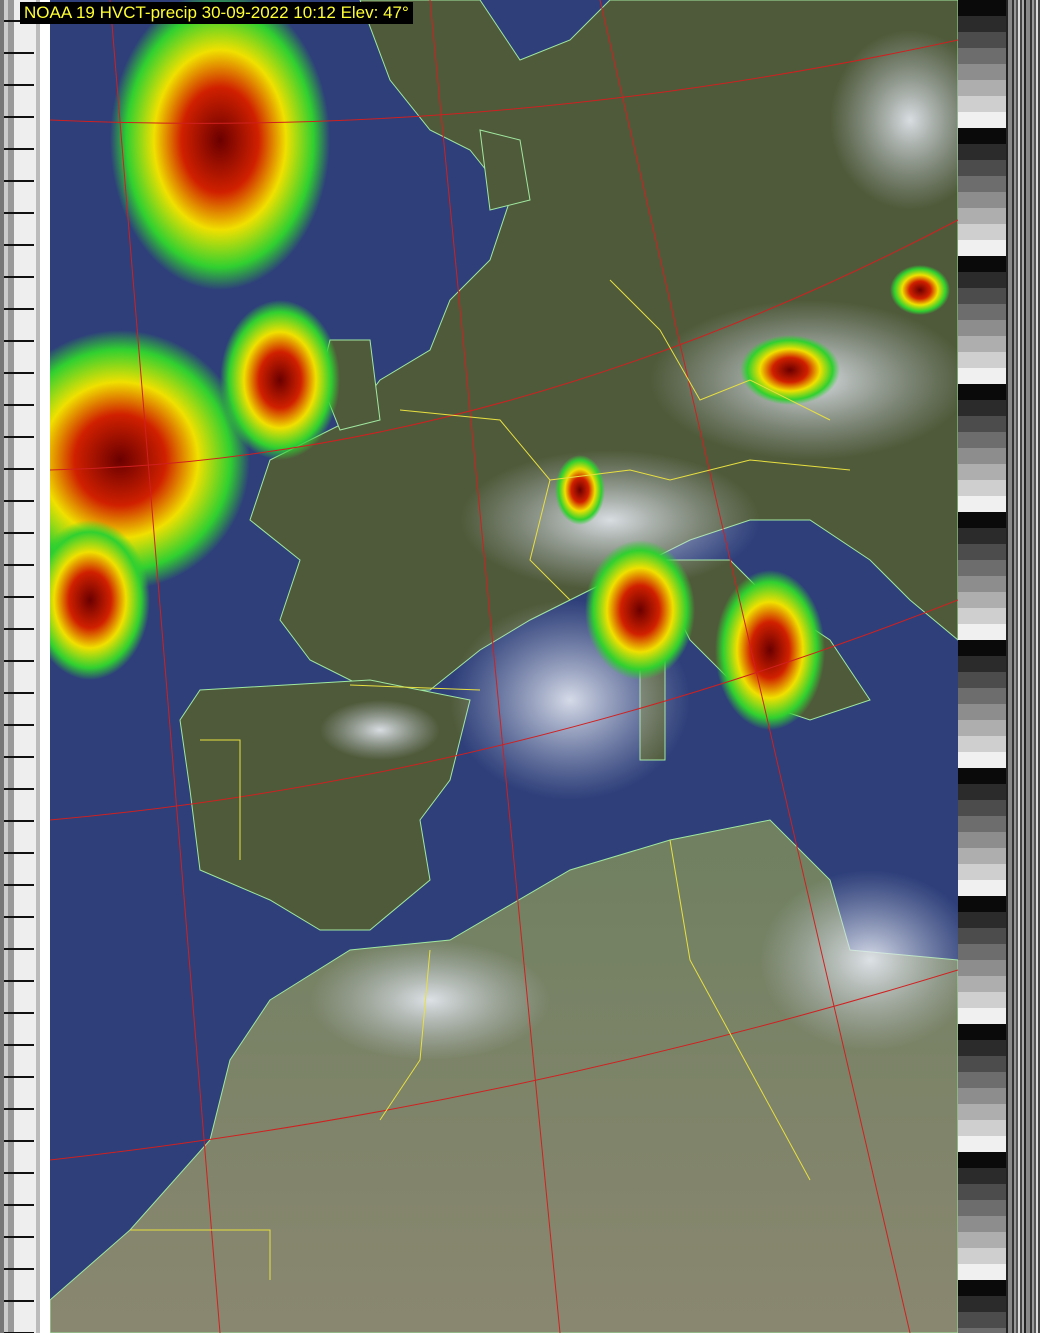 The width and height of the screenshot is (1040, 1333). I want to click on telemetry-strip-right, so click(999, 666).